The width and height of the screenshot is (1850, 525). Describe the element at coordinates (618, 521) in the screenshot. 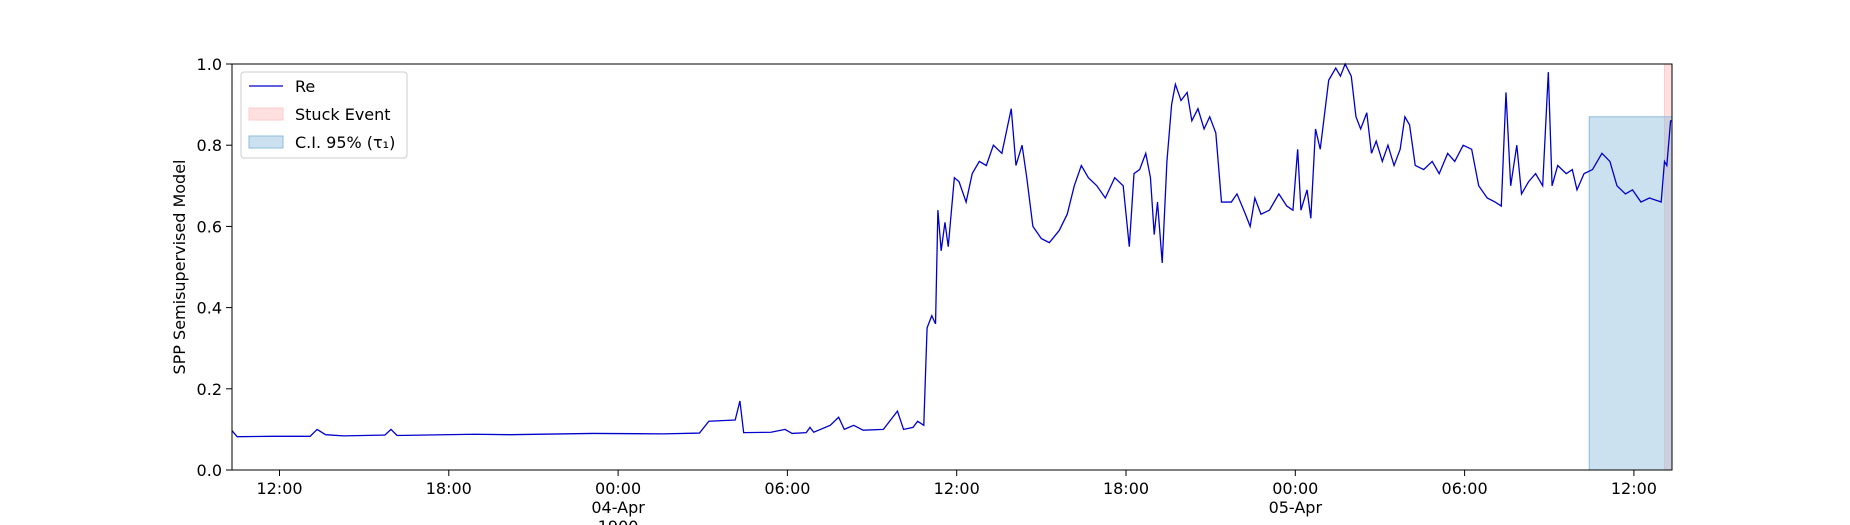

I see `x-tick-label-line: 1900` at that location.